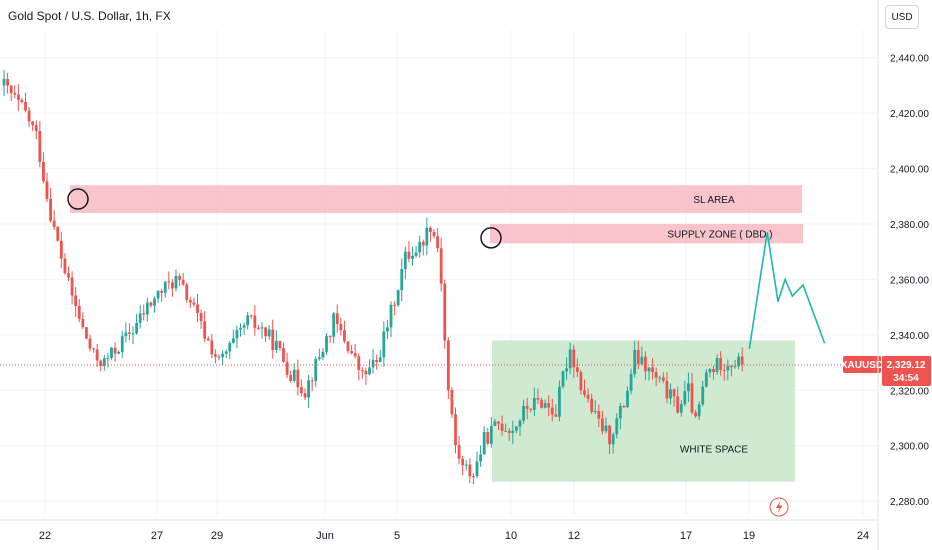 This screenshot has width=932, height=550. Describe the element at coordinates (862, 365) in the screenshot. I see `symbol-tag-label: XAUUSD` at that location.